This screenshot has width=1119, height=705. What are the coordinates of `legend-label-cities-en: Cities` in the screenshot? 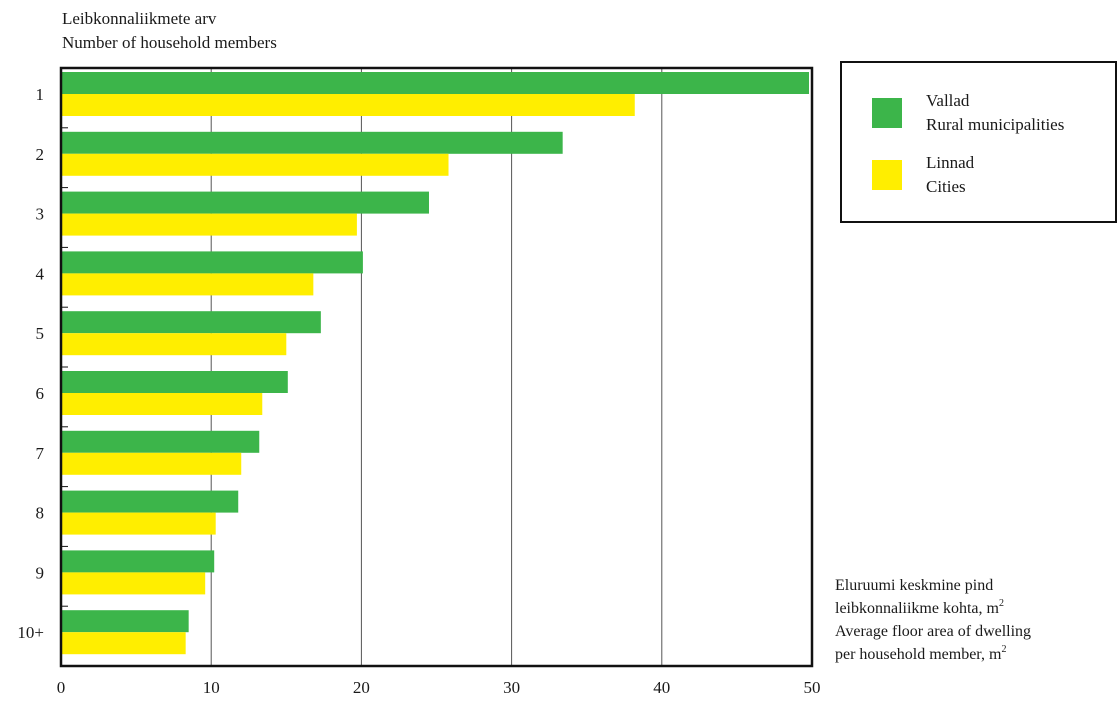 It's located at (946, 186).